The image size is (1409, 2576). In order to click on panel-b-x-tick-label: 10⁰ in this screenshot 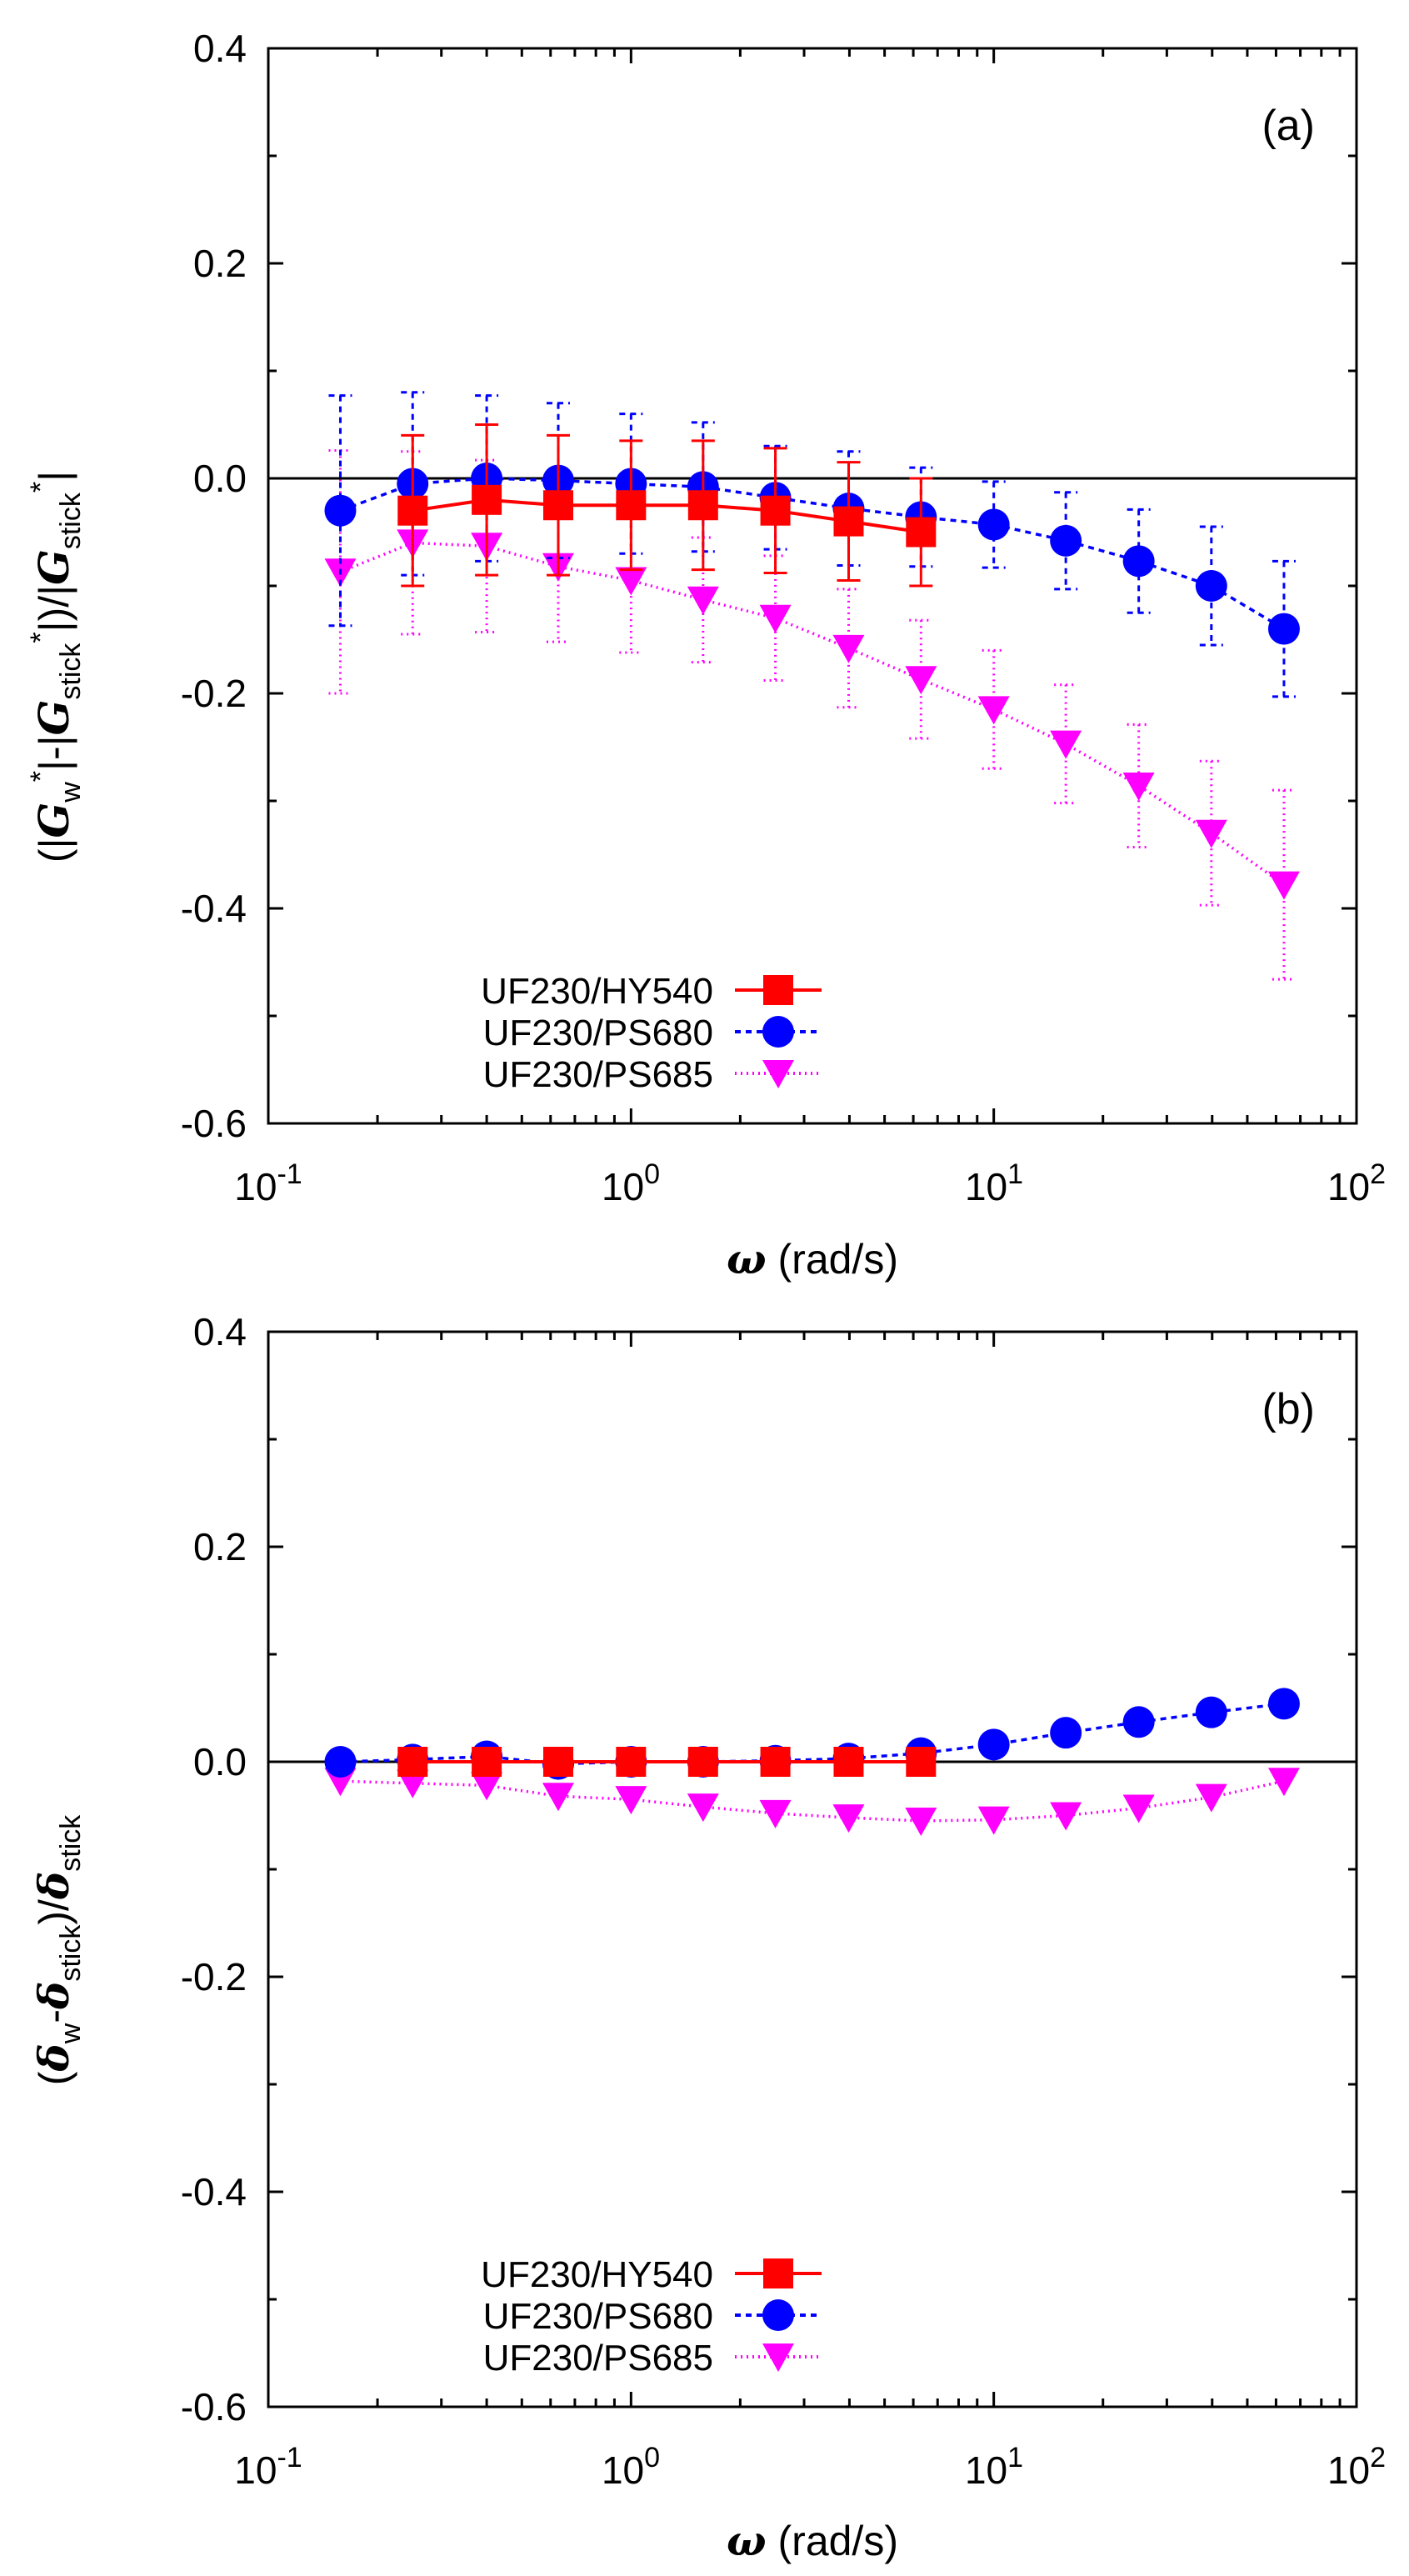, I will do `click(631, 2467)`.